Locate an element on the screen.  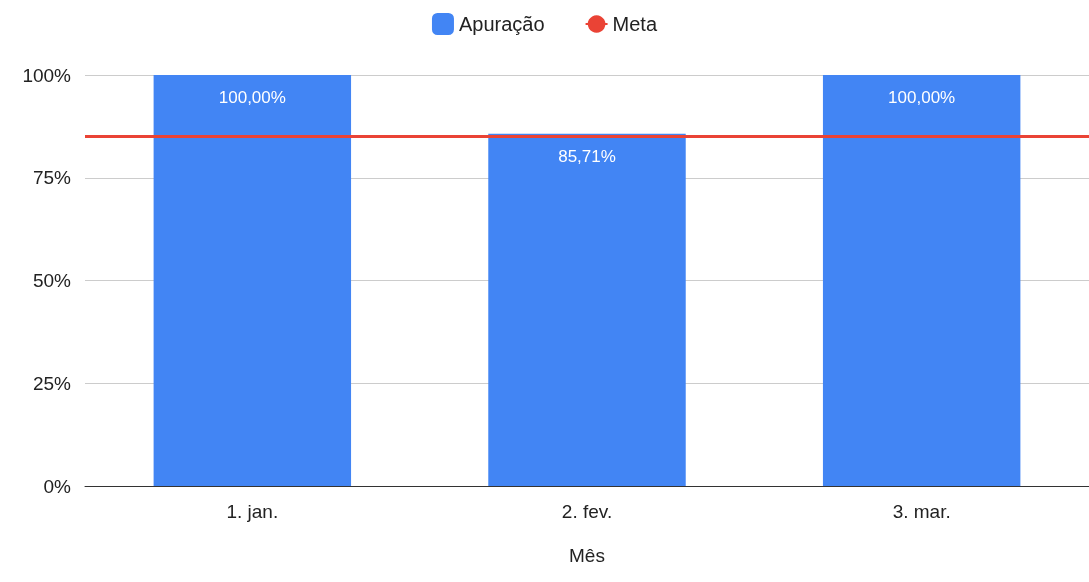
y-tick-label: 25% is located at coordinates (52, 383).